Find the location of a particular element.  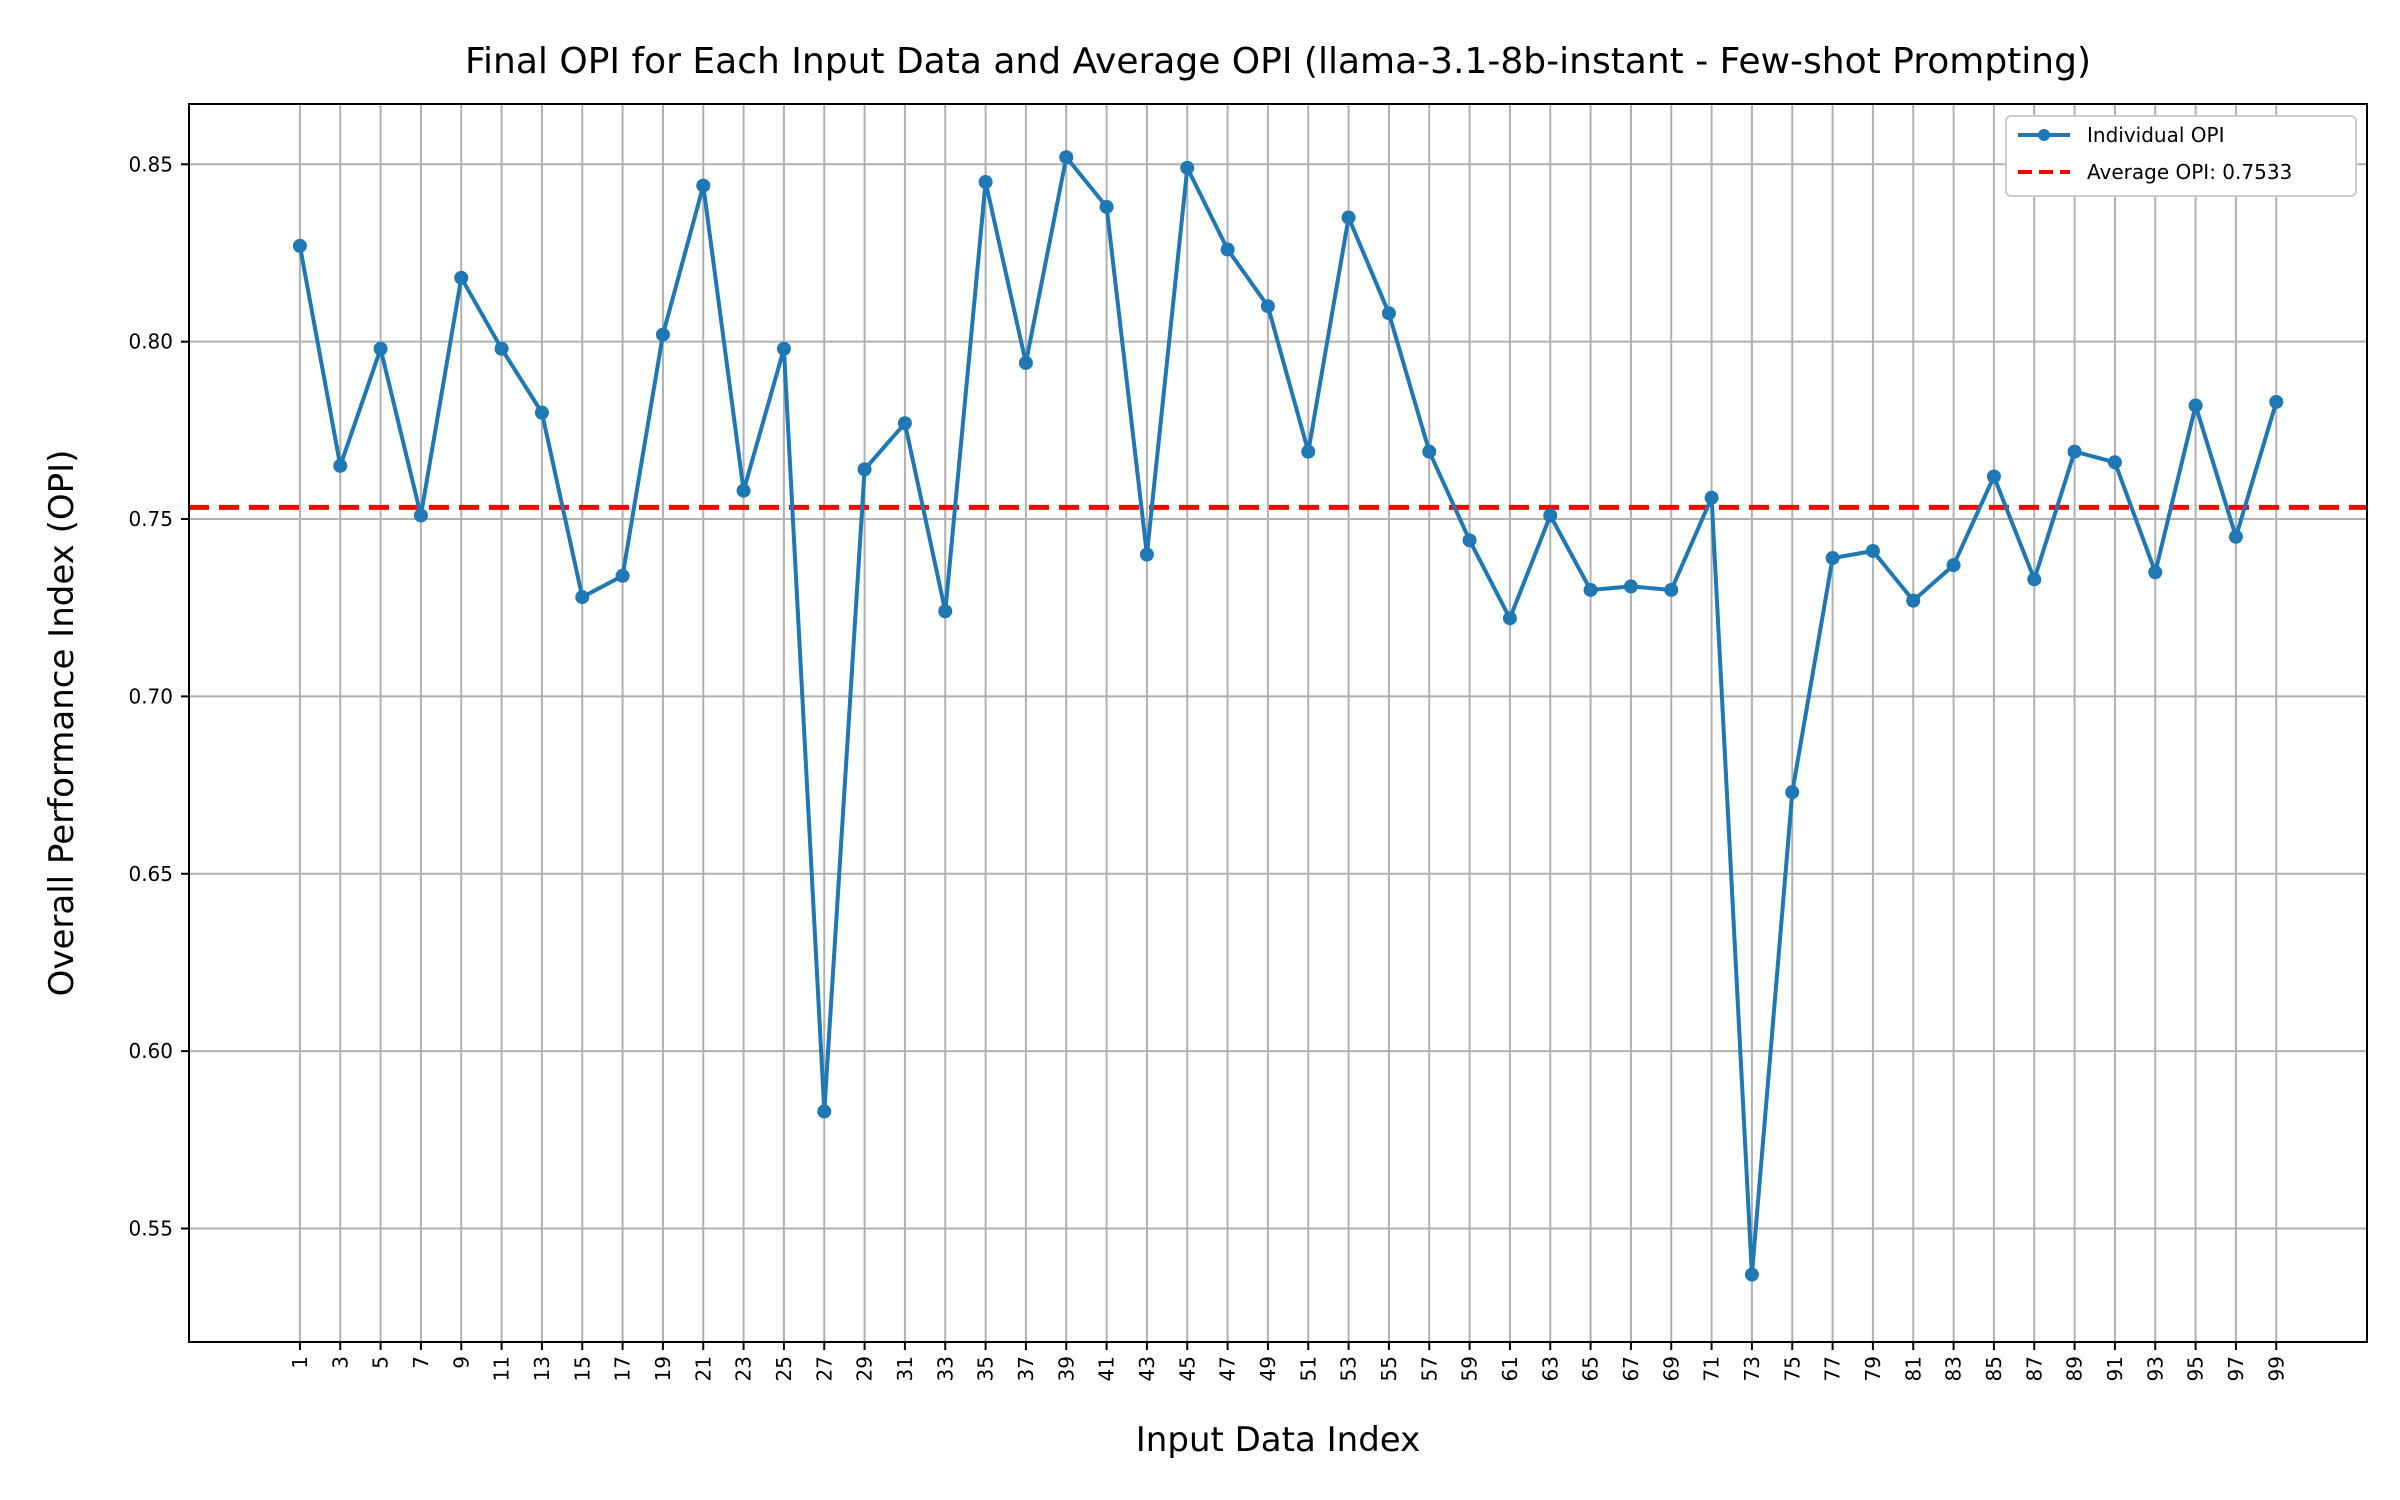

x-tick-label: 45 is located at coordinates (1187, 1368).